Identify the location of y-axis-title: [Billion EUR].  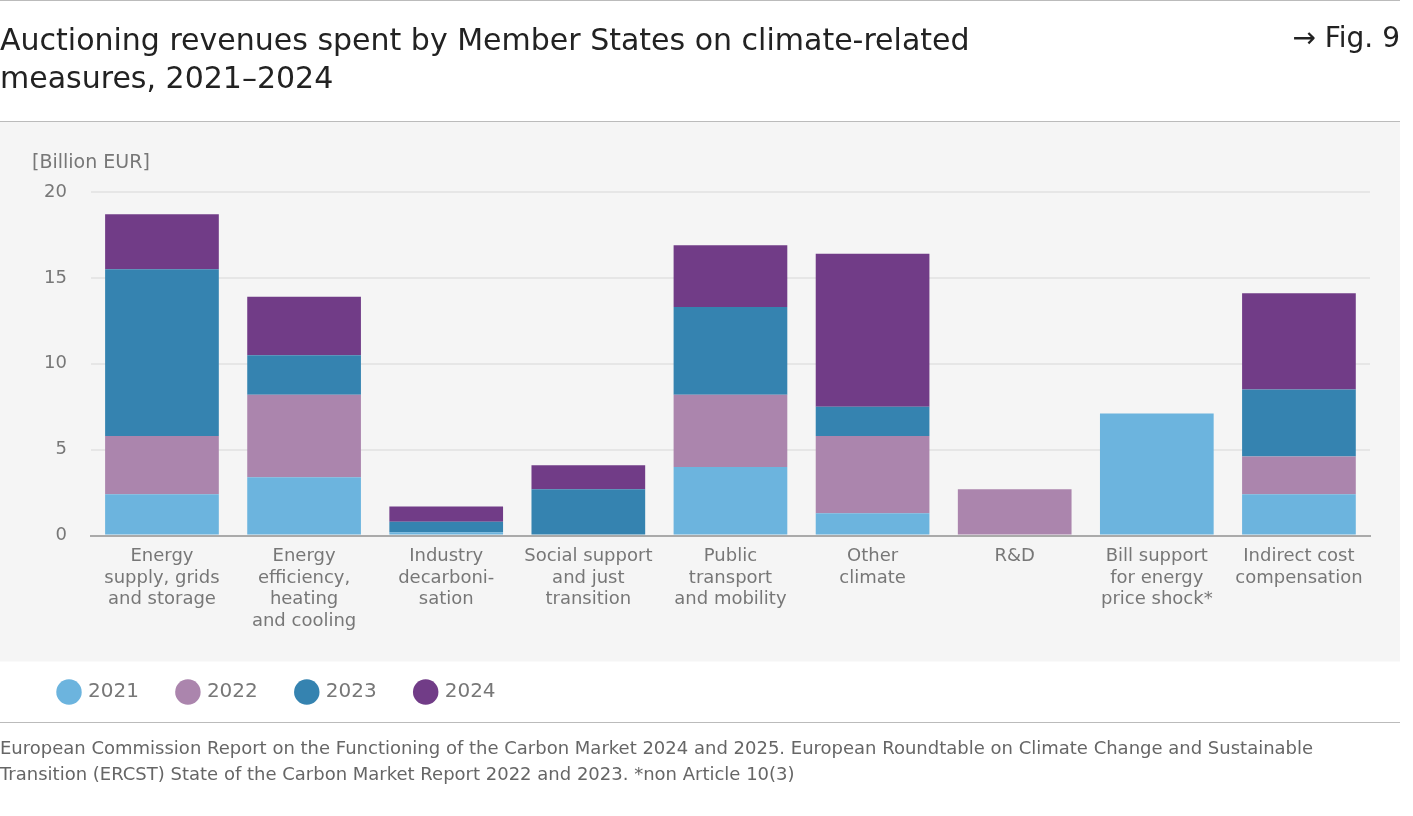
(91, 161).